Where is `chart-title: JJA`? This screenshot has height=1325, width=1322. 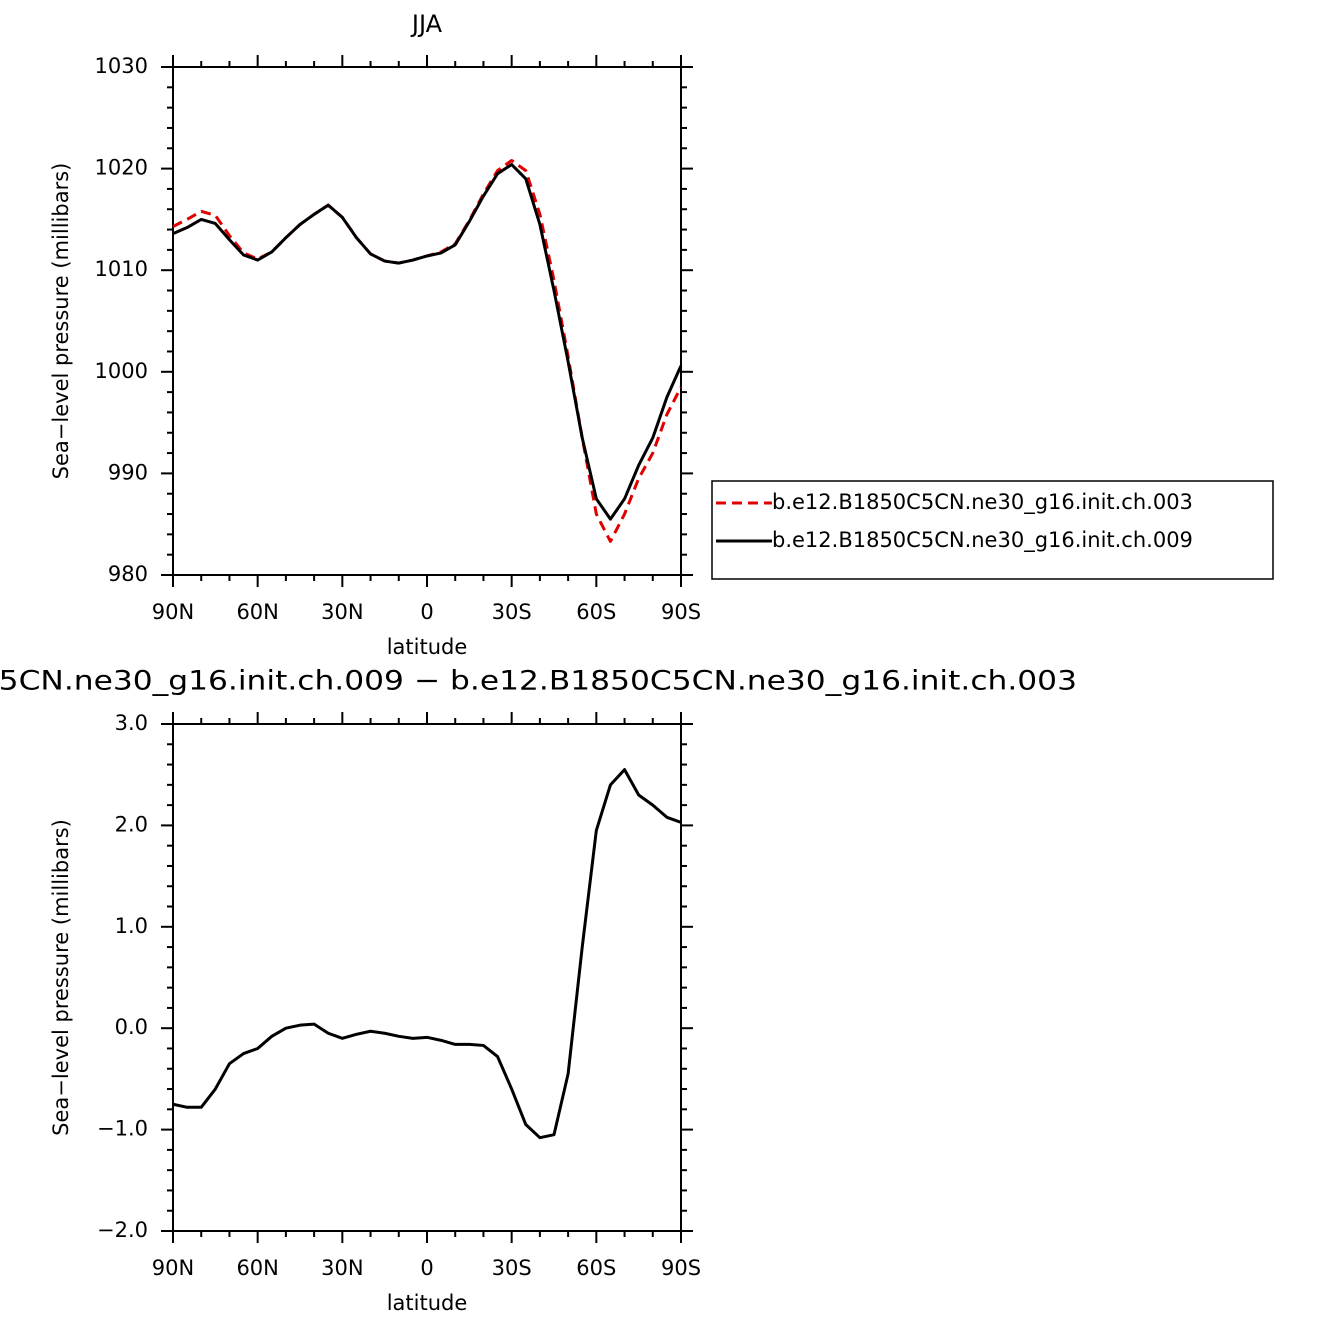 chart-title: JJA is located at coordinates (426, 24).